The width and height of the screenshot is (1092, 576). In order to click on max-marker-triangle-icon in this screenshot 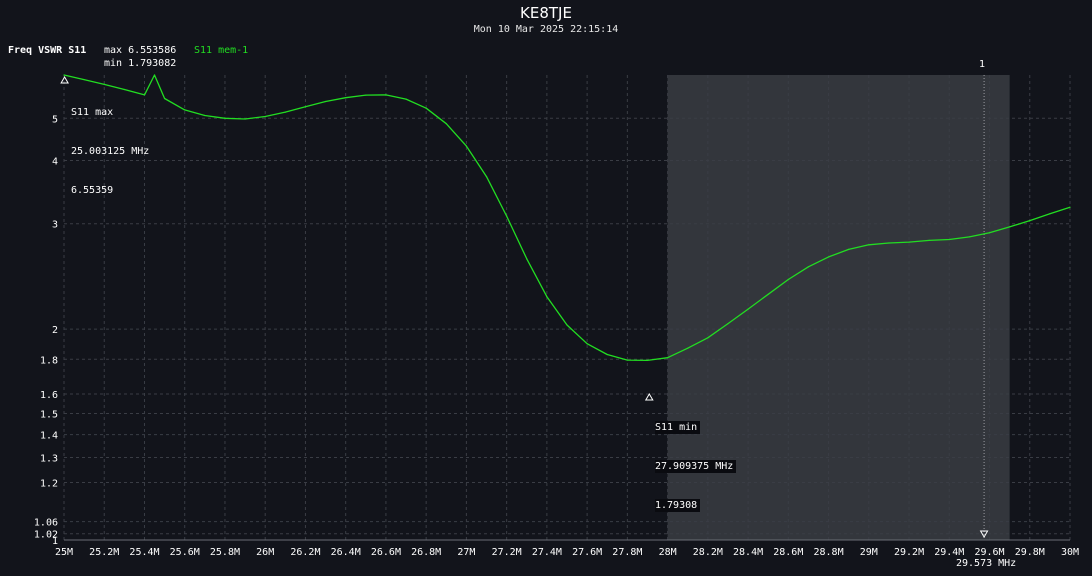, I will do `click(64, 80)`.